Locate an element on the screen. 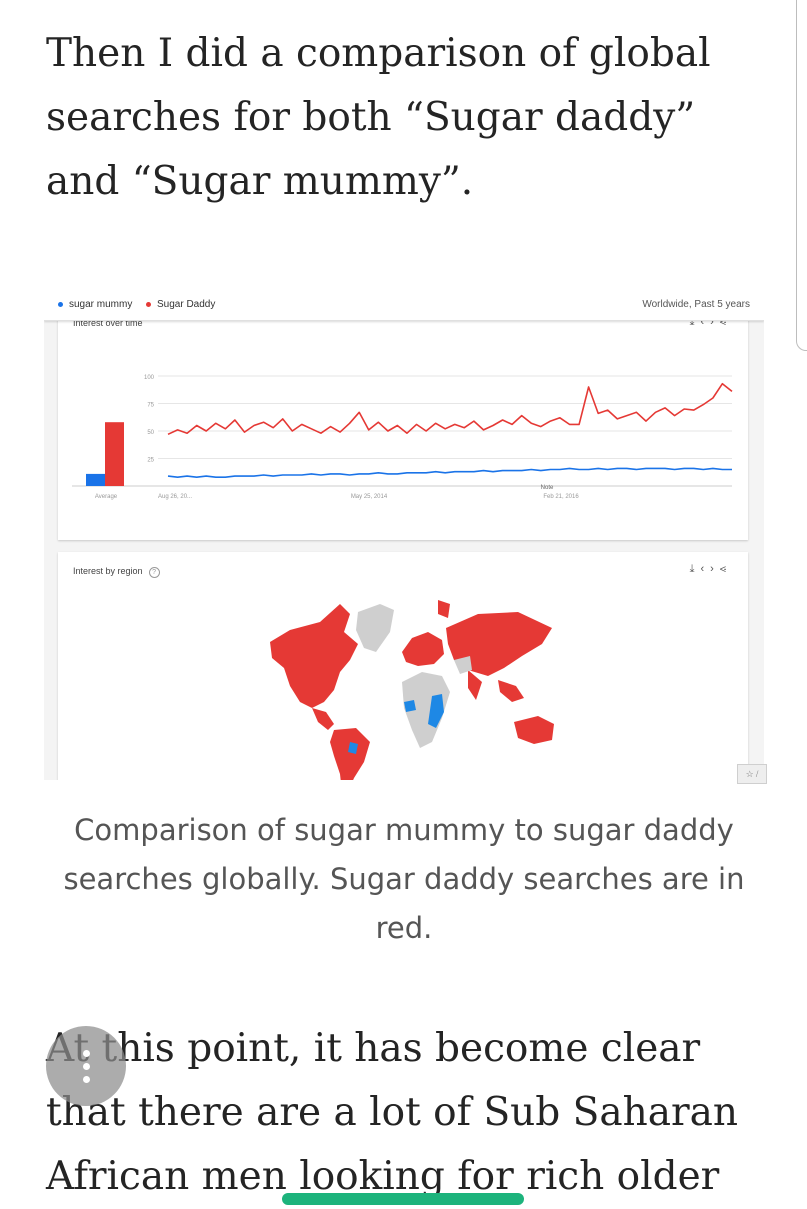  y-tick-label: 25 is located at coordinates (150, 461).